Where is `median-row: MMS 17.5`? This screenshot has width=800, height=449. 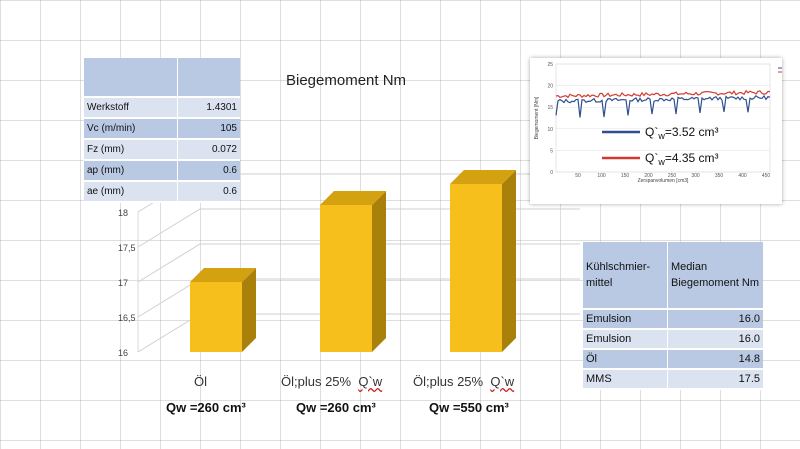
median-row: MMS 17.5 is located at coordinates (673, 379).